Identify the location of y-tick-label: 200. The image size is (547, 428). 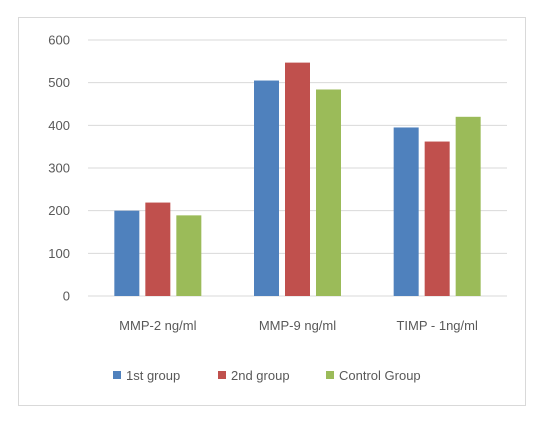
(59, 210).